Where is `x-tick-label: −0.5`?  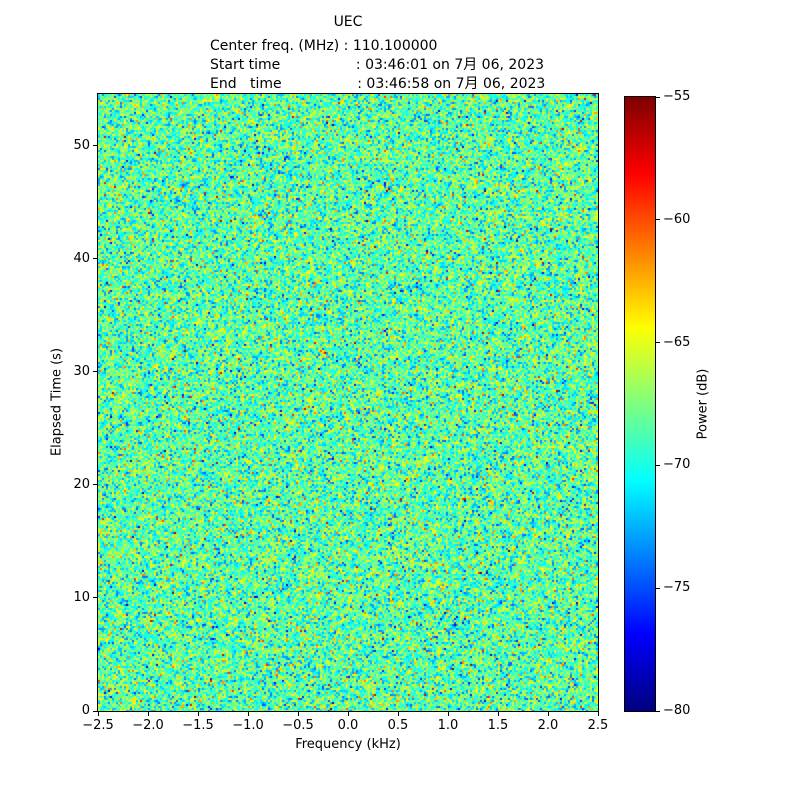
x-tick-label: −0.5 is located at coordinates (298, 725).